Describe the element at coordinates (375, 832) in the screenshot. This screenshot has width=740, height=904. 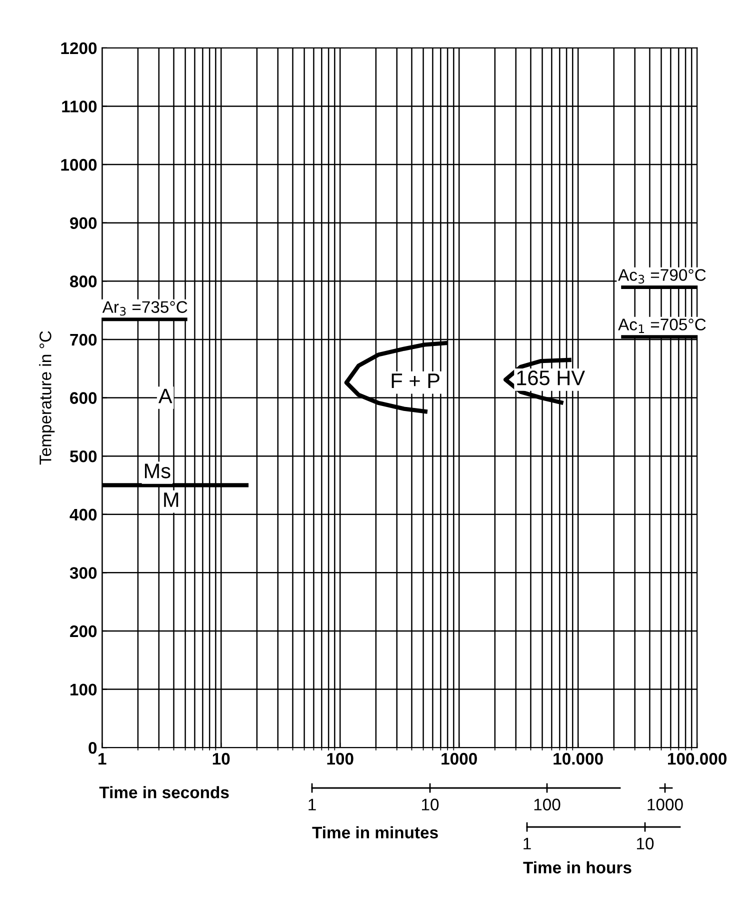
I see `text: Time in minutes` at that location.